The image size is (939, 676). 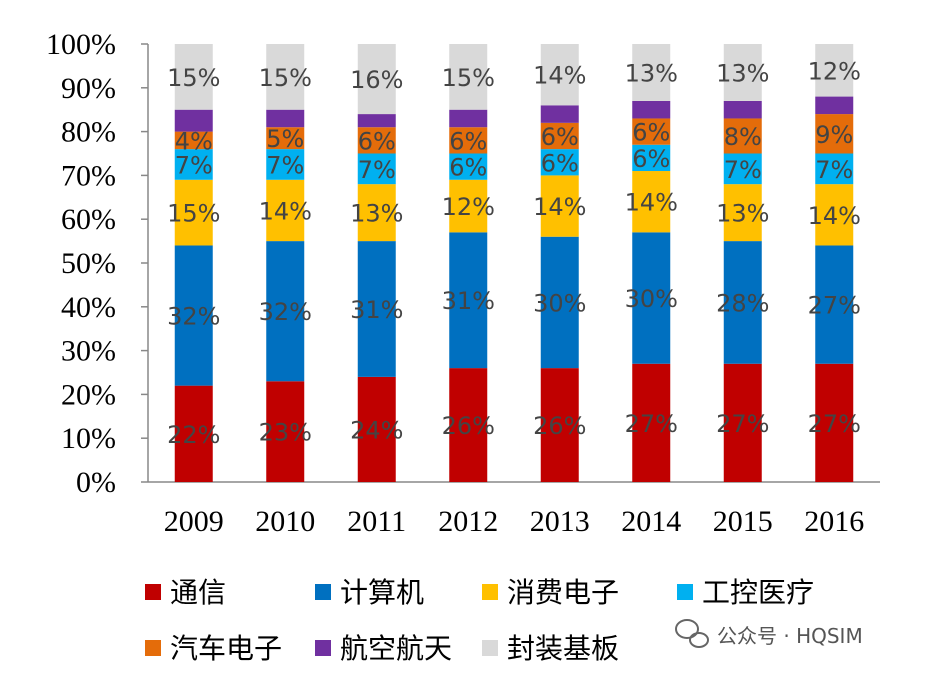 I want to click on data-label: 8%, so click(x=743, y=137).